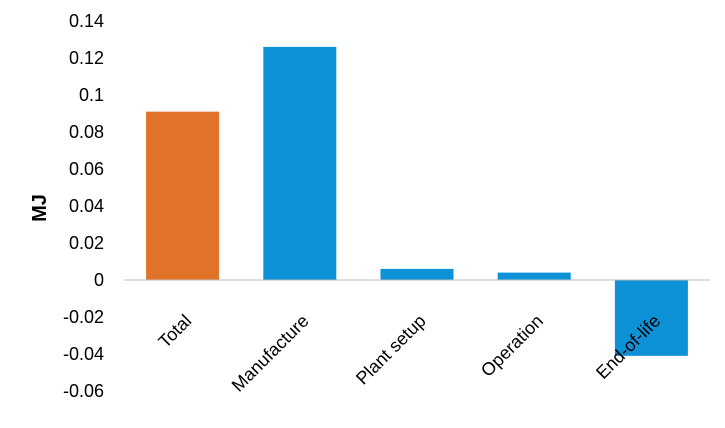 This screenshot has height=428, width=725. I want to click on bar-plant-setup, so click(417, 274).